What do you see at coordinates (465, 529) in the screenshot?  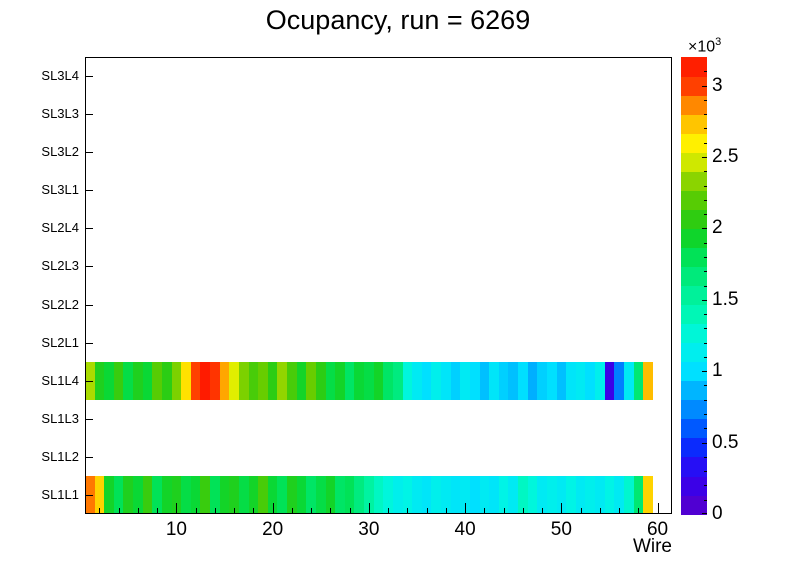 I see `x-axis-tick-label: 40` at bounding box center [465, 529].